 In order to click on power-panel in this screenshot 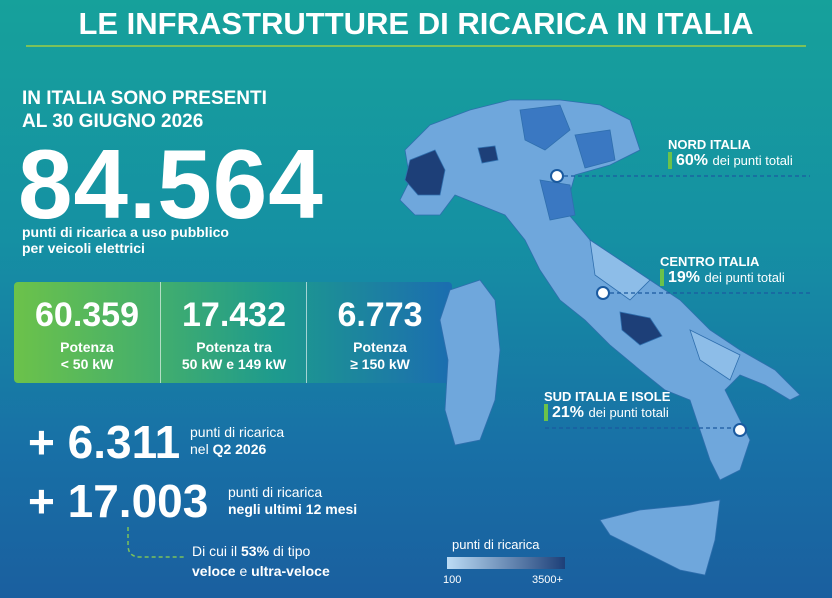, I will do `click(233, 332)`.